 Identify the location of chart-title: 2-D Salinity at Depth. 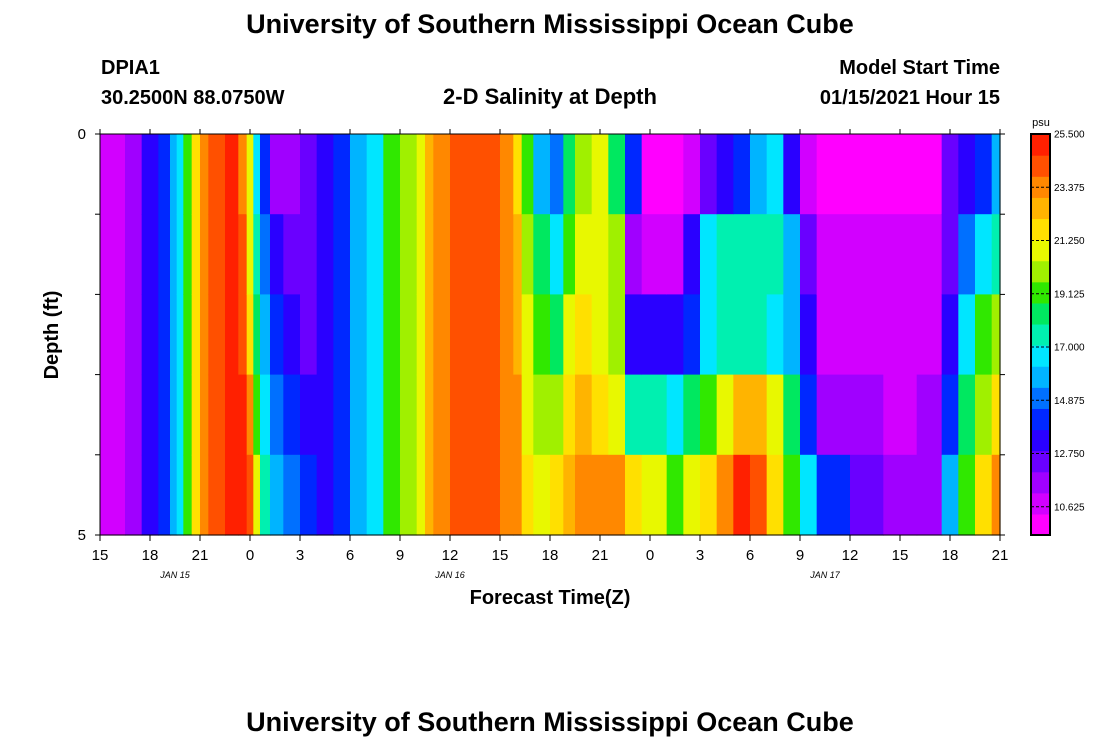
(550, 96).